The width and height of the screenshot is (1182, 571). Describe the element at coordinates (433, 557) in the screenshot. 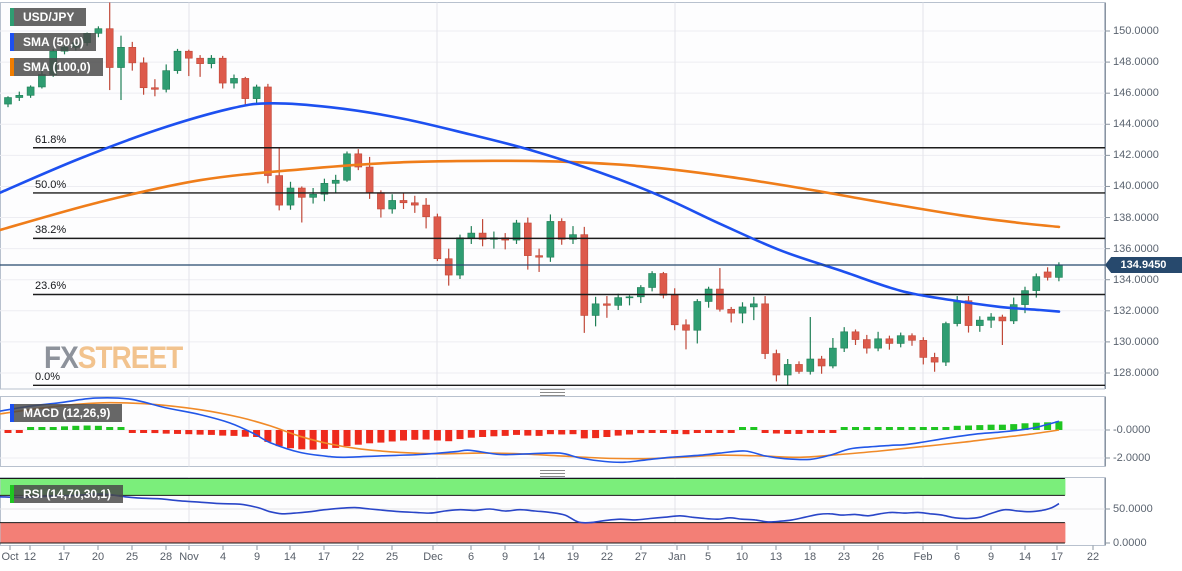

I see `x-axis-label: Dec` at that location.